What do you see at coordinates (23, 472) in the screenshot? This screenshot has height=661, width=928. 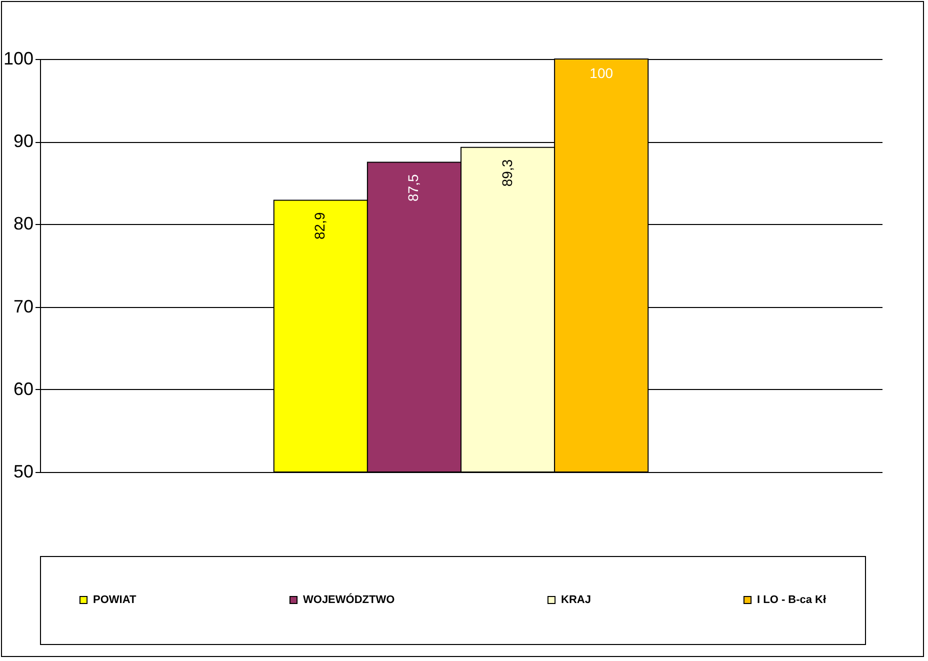 I see `y-tick-label: 50` at bounding box center [23, 472].